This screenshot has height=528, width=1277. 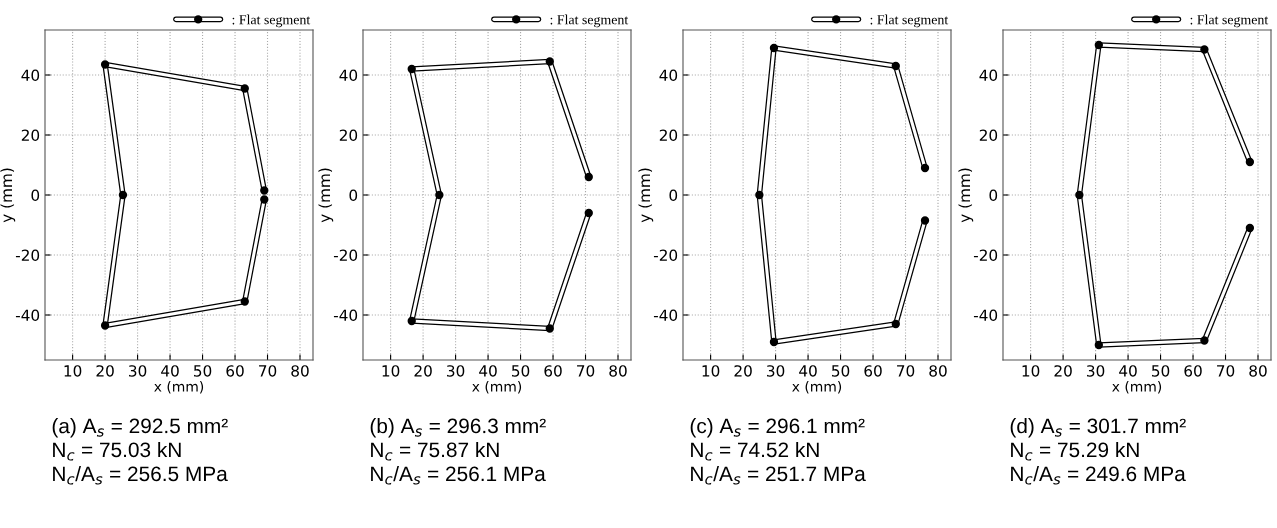 What do you see at coordinates (1098, 475) in the screenshot?
I see `text: N$_{c}$/A$_{s}$ = 249.6 MPa` at bounding box center [1098, 475].